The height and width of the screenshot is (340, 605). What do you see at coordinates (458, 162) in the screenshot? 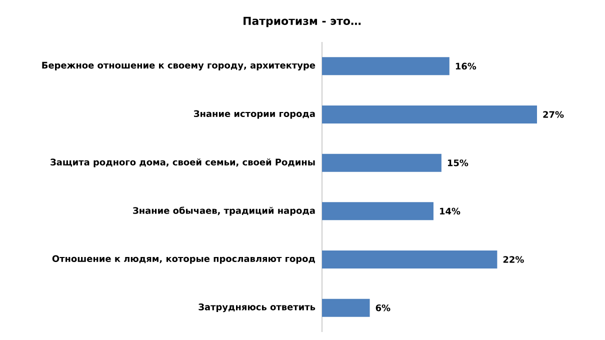
I see `data-label: 15%` at bounding box center [458, 162].